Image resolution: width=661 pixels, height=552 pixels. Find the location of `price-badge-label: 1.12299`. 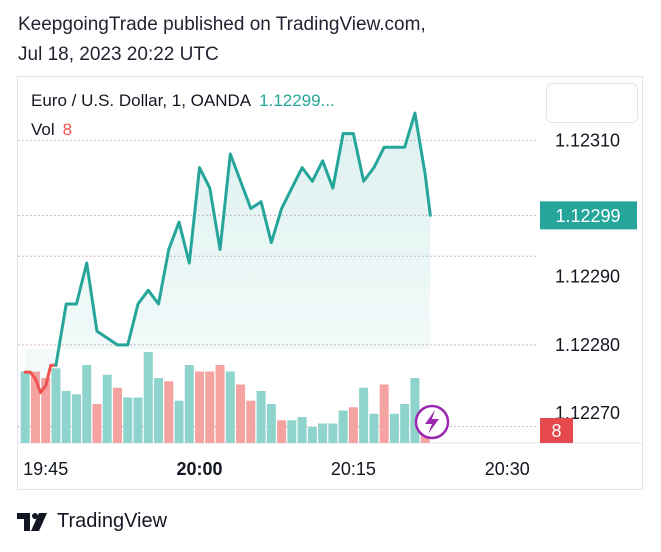

price-badge-label: 1.12299 is located at coordinates (587, 216).